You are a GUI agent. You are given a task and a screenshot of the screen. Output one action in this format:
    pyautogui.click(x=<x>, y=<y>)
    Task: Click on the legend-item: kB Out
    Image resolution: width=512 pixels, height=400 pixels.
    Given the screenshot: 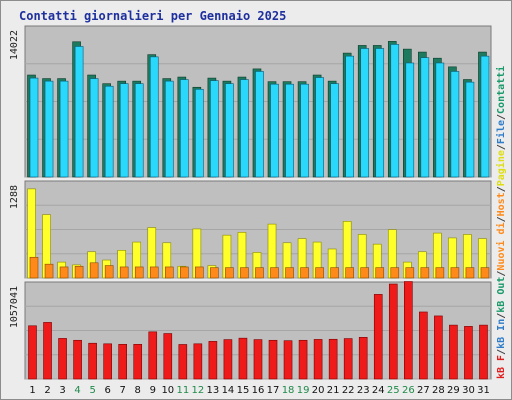 What is the action you would take?
    pyautogui.click(x=501, y=295)
    